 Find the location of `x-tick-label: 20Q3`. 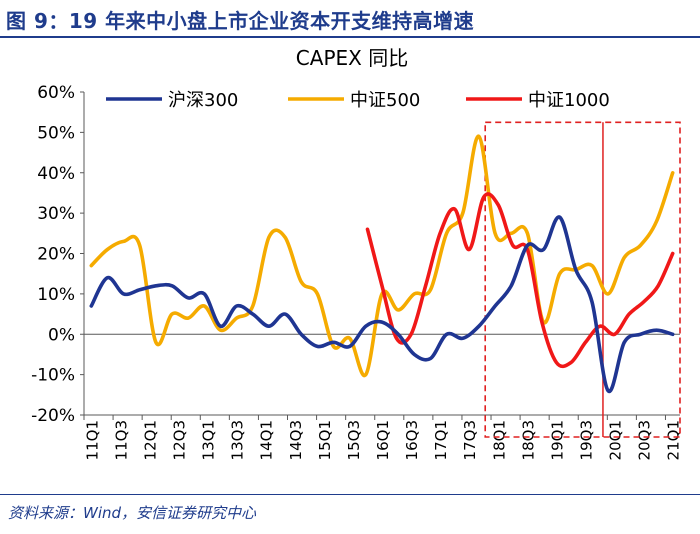

x-tick-label: 20Q3 is located at coordinates (645, 440).